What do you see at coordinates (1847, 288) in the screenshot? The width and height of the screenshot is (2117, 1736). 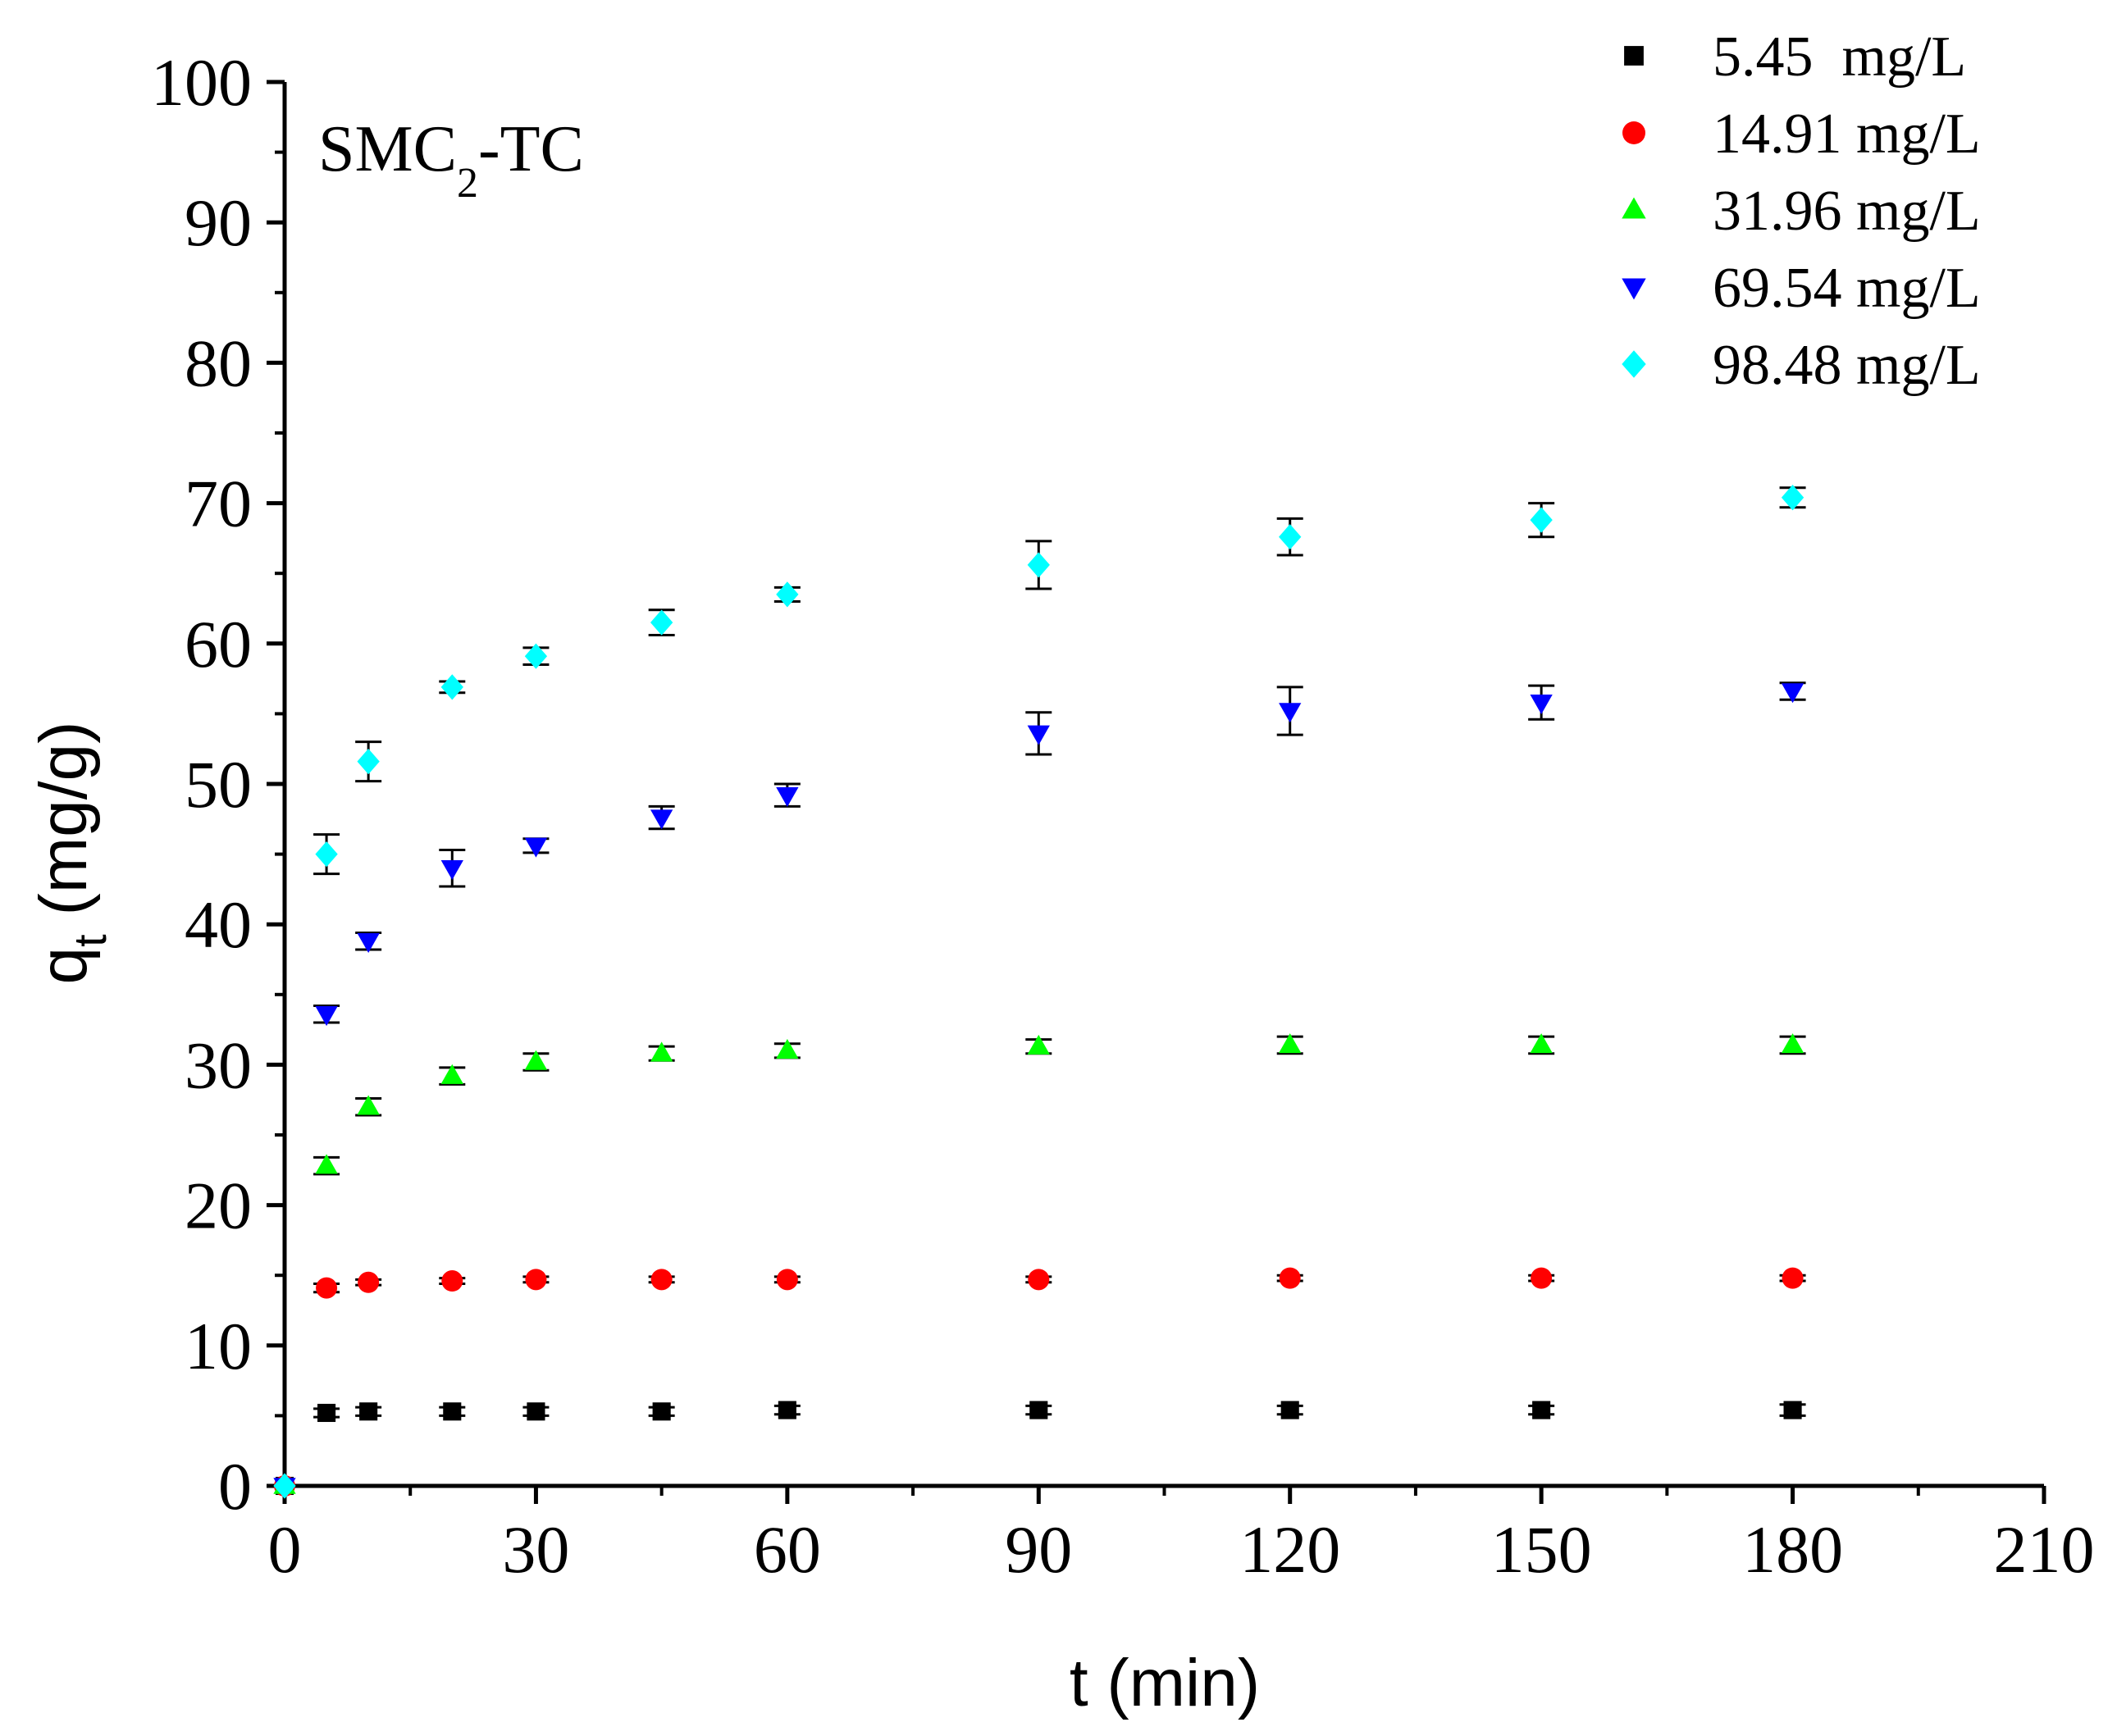 I see `legend-label: 69.54 mg/L` at bounding box center [1847, 288].